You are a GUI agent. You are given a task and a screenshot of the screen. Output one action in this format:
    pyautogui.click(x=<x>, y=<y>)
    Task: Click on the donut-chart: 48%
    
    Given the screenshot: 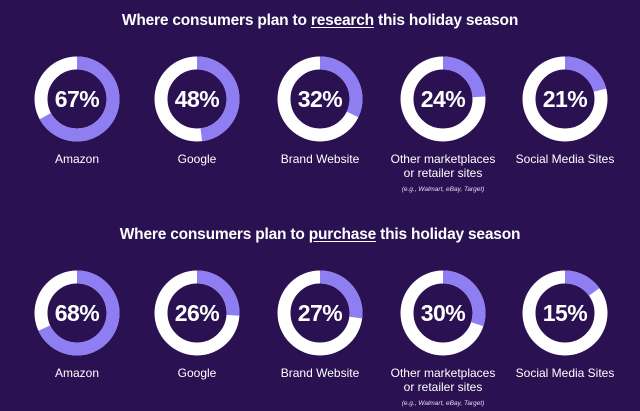 What is the action you would take?
    pyautogui.click(x=197, y=99)
    